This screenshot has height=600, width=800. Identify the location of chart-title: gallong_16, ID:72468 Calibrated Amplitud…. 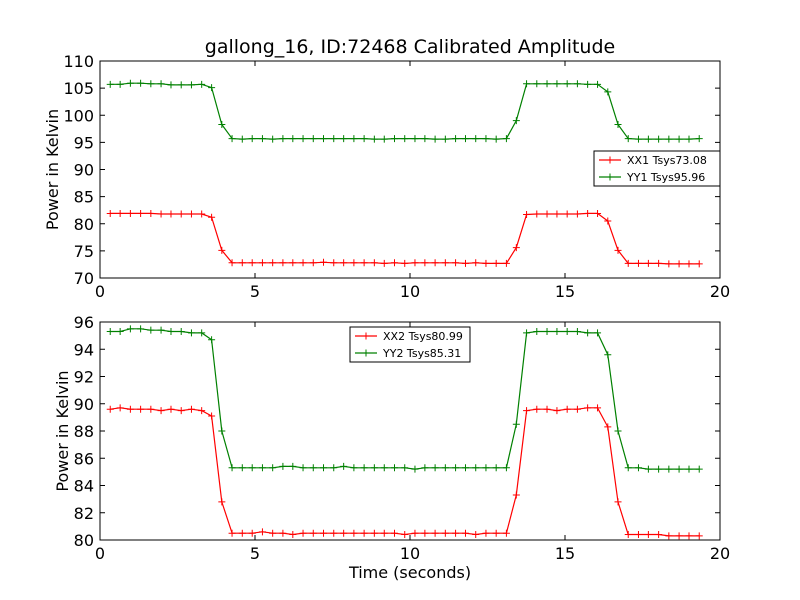
(410, 47).